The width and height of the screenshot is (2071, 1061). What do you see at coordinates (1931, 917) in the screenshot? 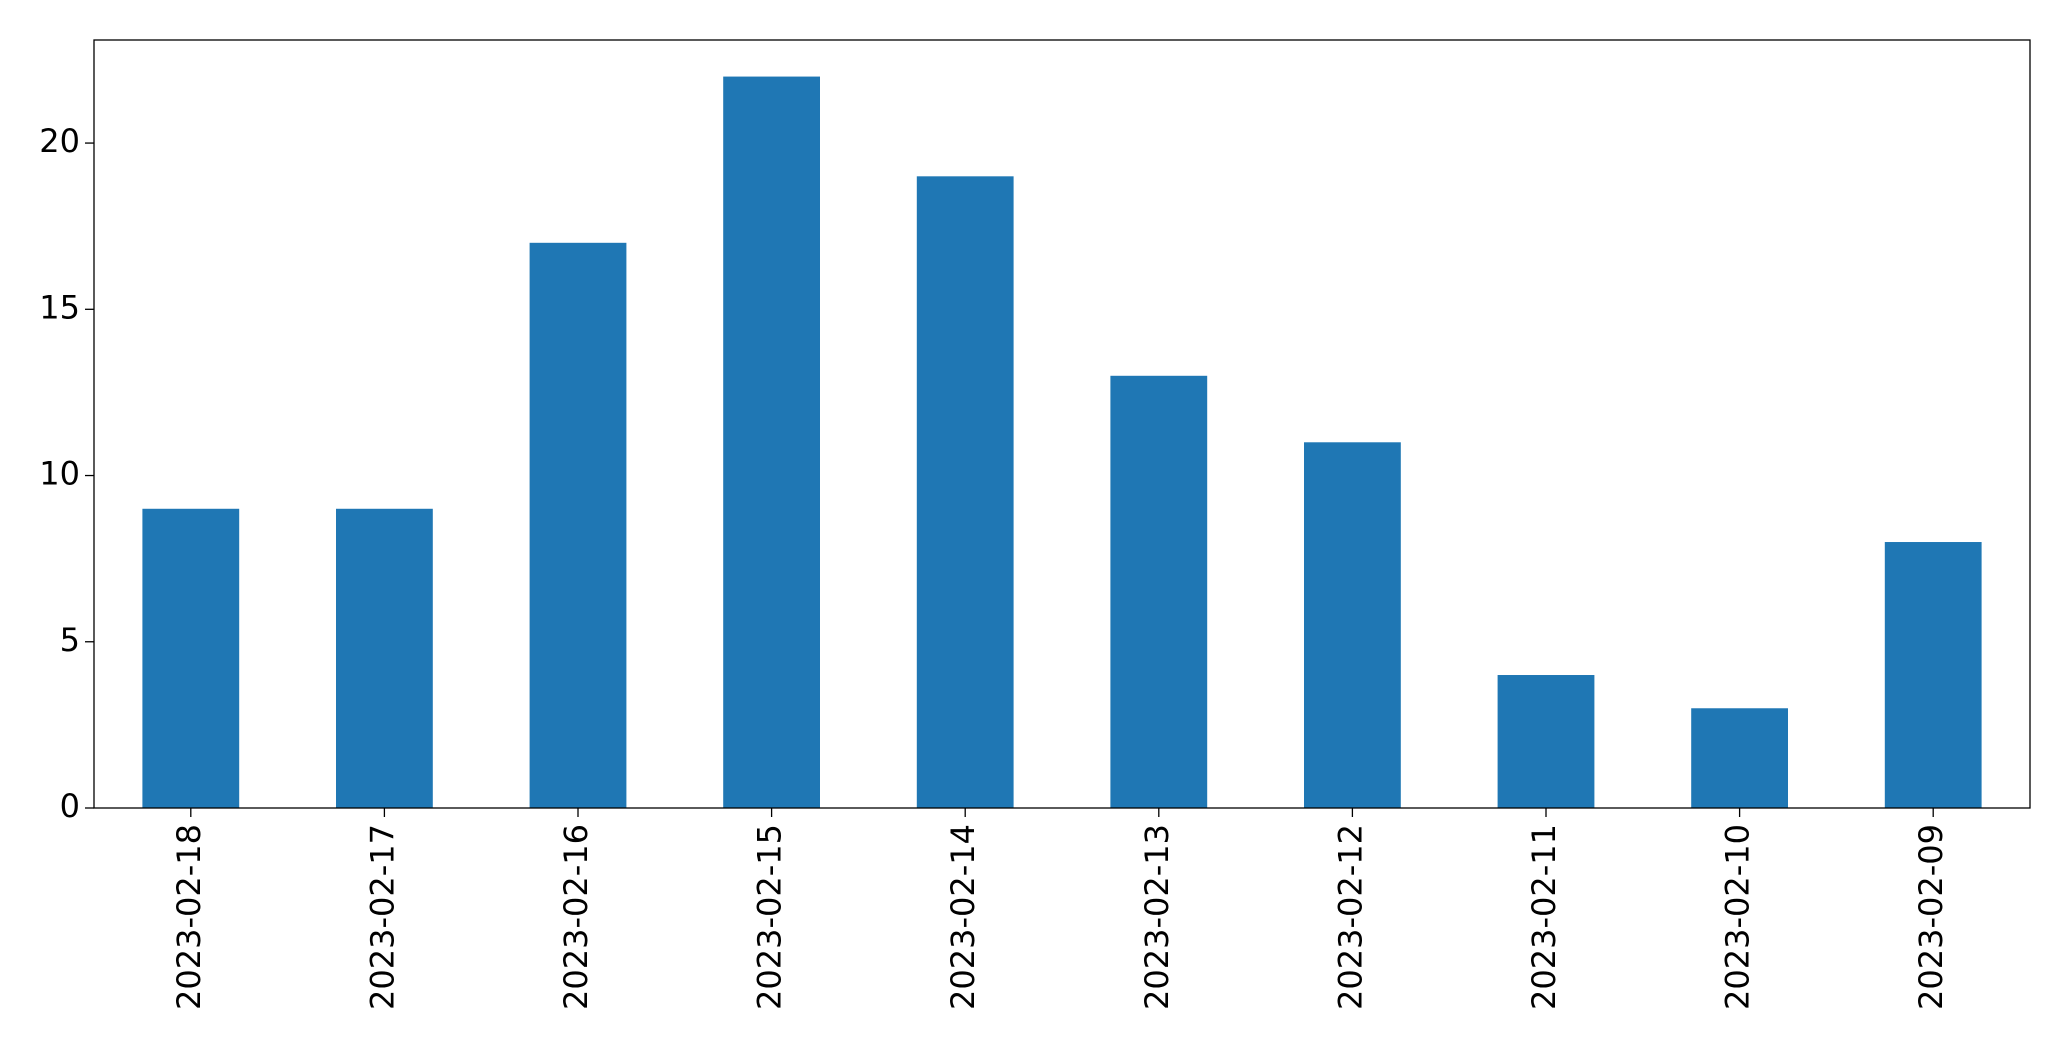
I see `x-tick-label: 2023-02-09` at bounding box center [1931, 917].